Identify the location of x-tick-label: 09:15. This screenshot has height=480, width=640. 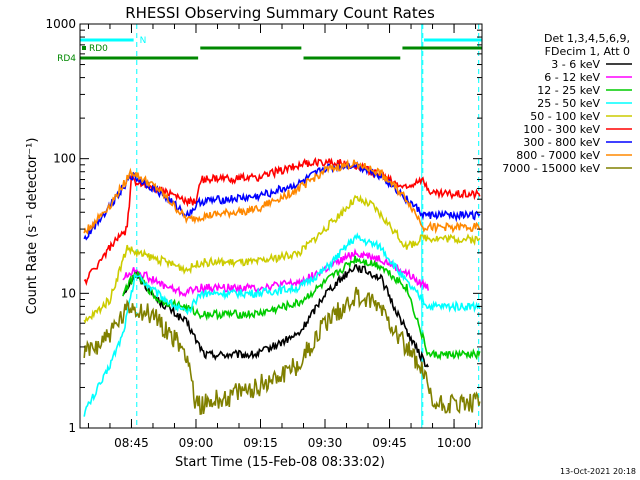
(260, 443).